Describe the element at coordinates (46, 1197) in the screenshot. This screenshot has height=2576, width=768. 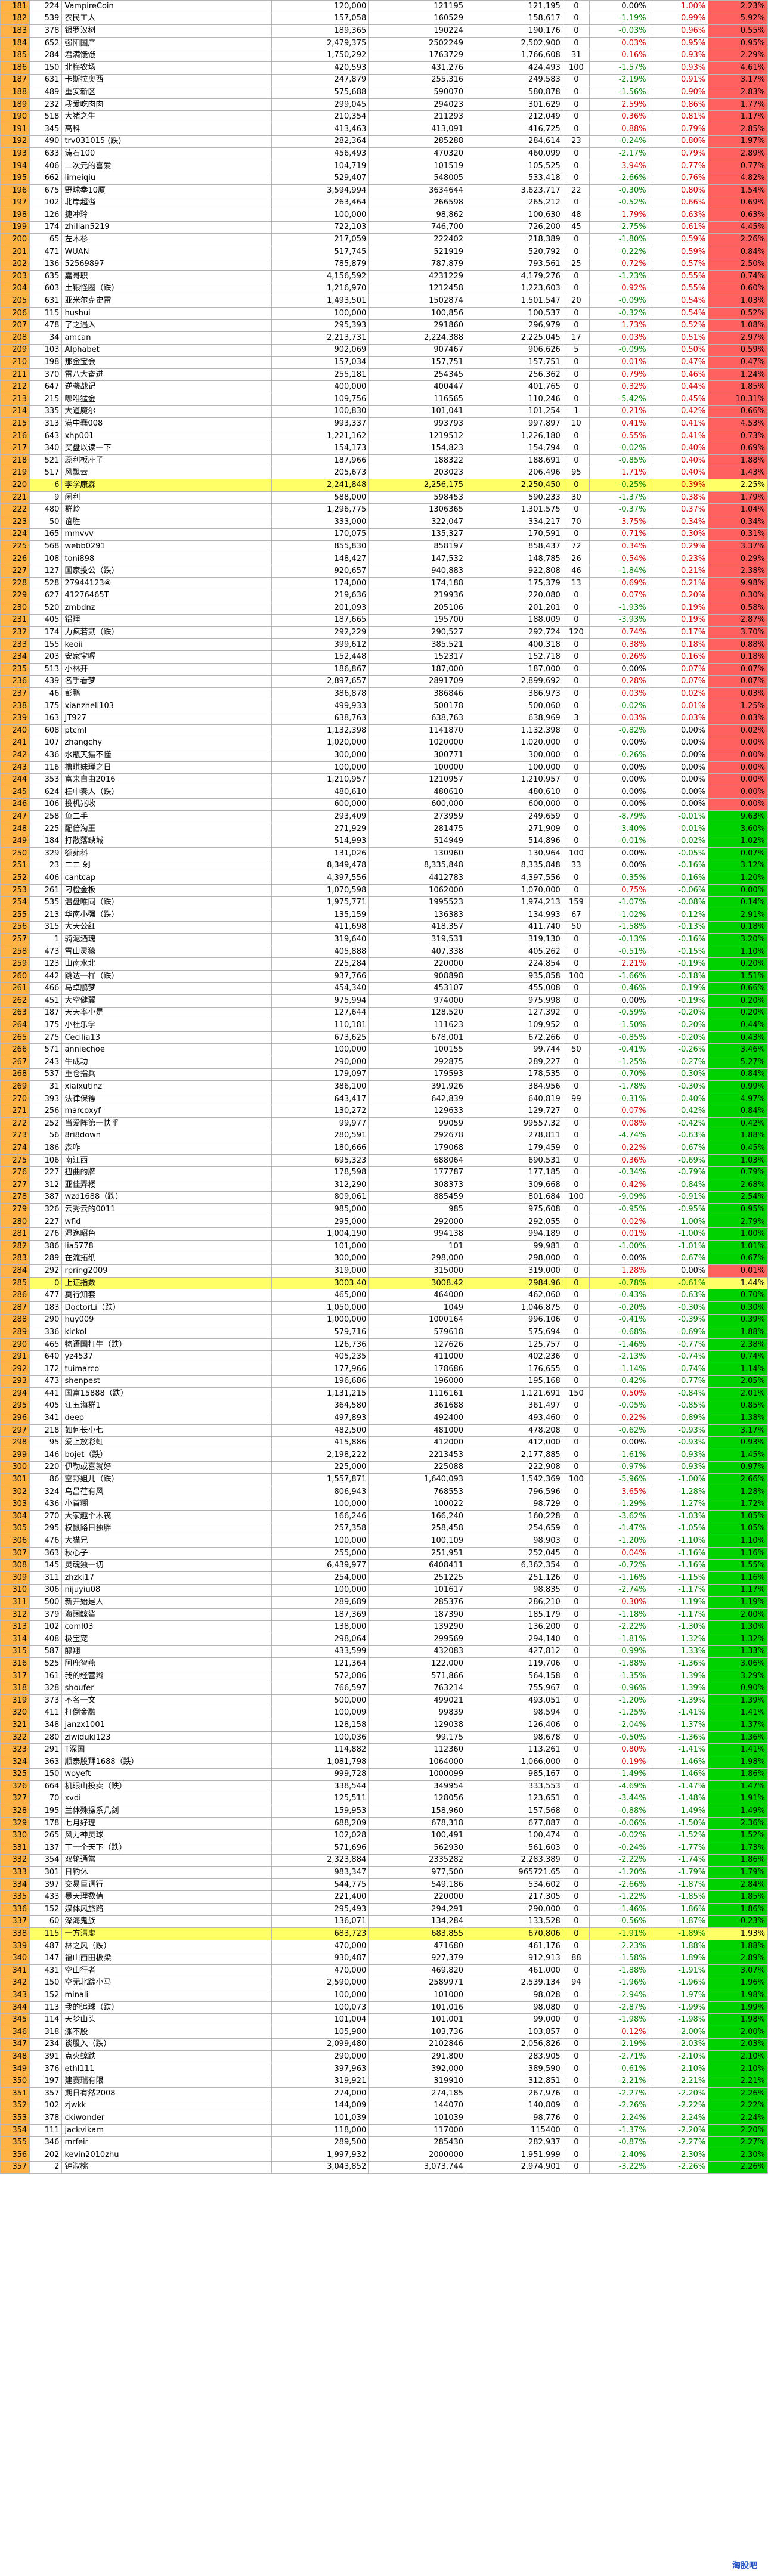
I see `id-cell: 387` at that location.